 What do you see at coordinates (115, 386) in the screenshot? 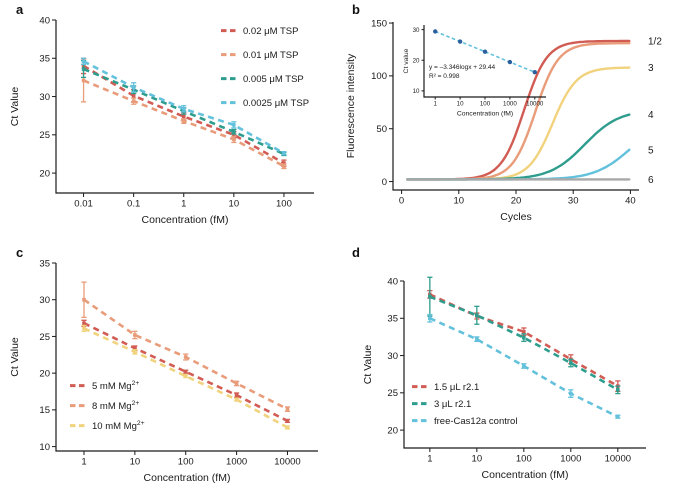
I see `legend-label: 5 mM Mg2+` at bounding box center [115, 386].